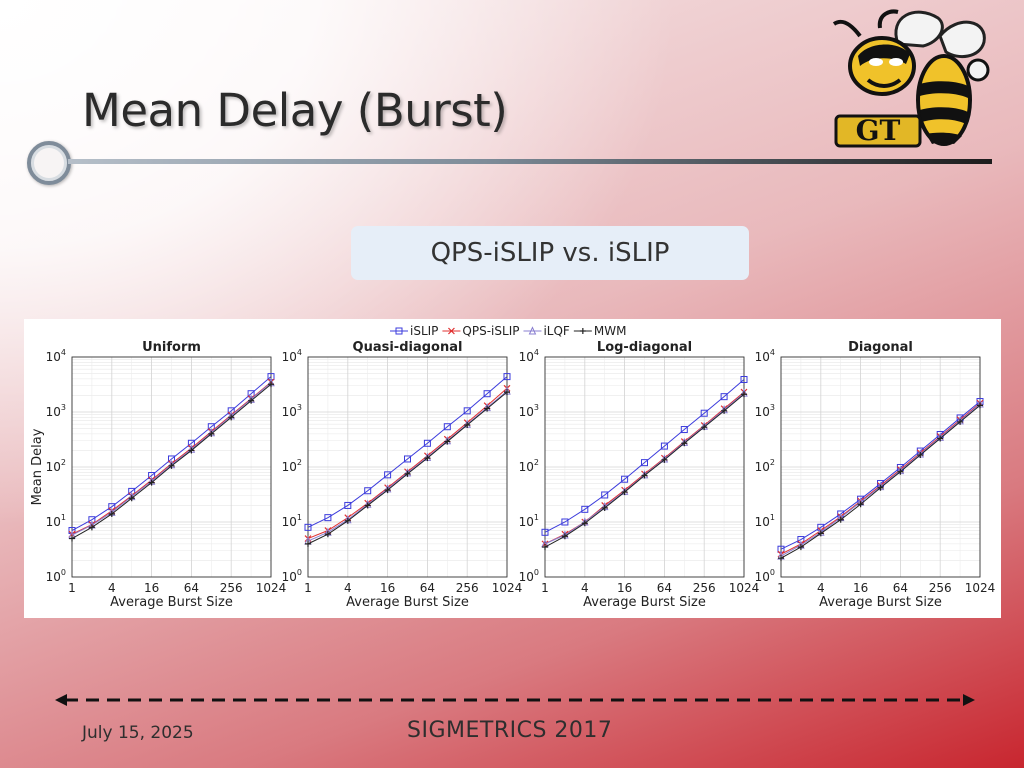 The image size is (1024, 768). I want to click on footer-date: July 15, 2025, so click(138, 733).